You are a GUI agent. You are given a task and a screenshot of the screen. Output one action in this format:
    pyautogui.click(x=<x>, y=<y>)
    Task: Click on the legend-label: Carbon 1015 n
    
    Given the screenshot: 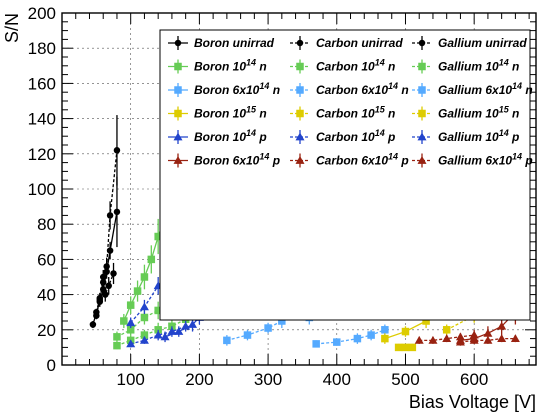 What is the action you would take?
    pyautogui.click(x=355, y=113)
    